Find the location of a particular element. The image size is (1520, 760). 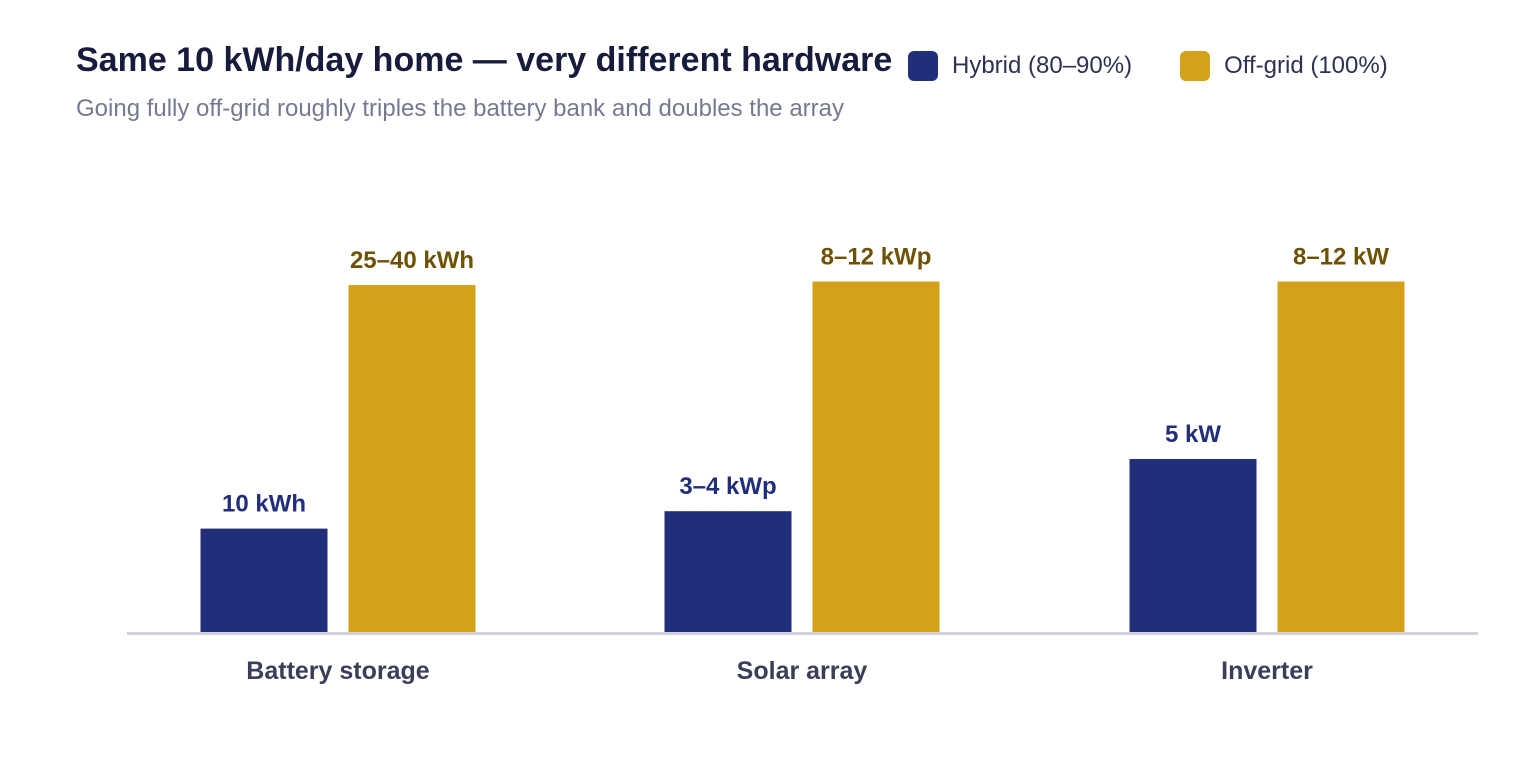

bar-hybrid-inverter is located at coordinates (1193, 546).